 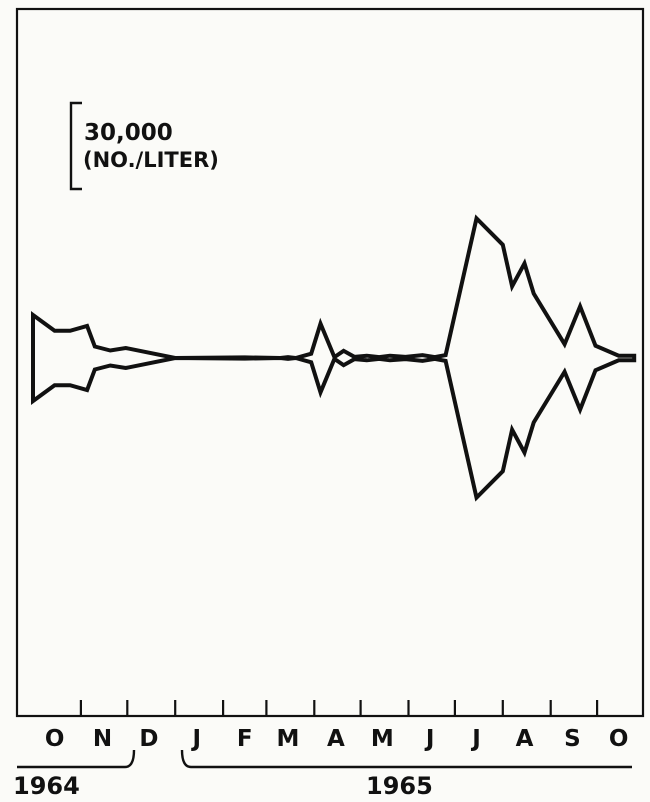 I want to click on year-label-1965: 1965, so click(x=399, y=786).